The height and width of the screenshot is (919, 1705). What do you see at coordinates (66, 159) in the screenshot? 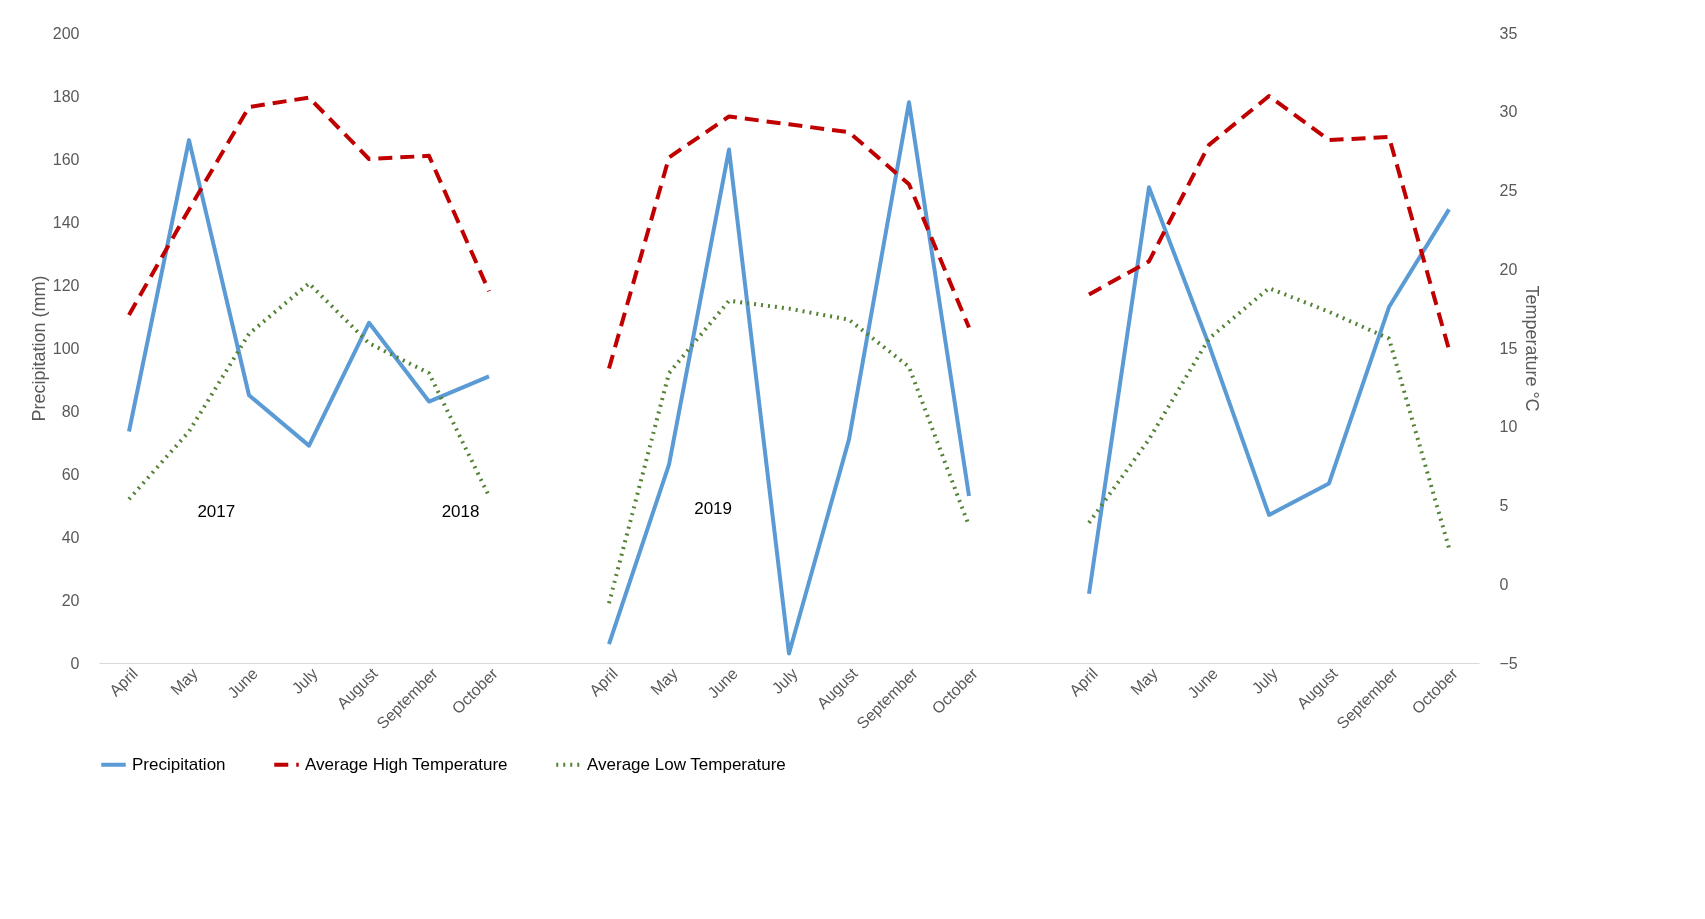
I see `y-tick-label: 160` at bounding box center [66, 159].